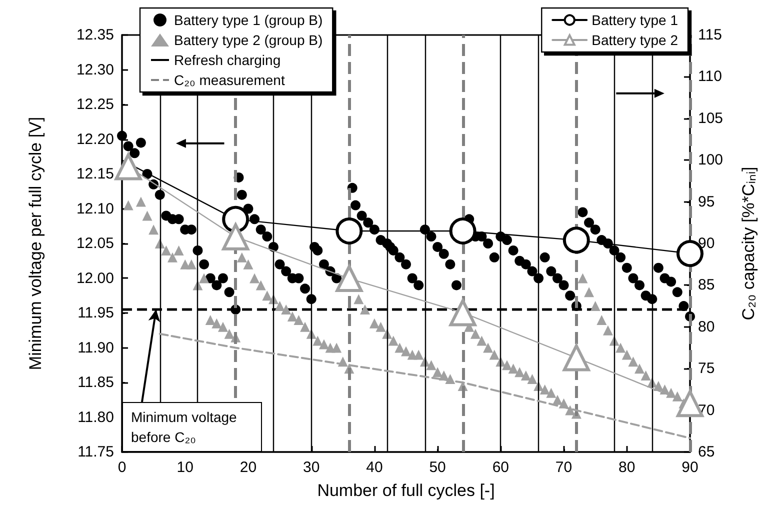  I want to click on y2-tick-label: 75, so click(706, 369).